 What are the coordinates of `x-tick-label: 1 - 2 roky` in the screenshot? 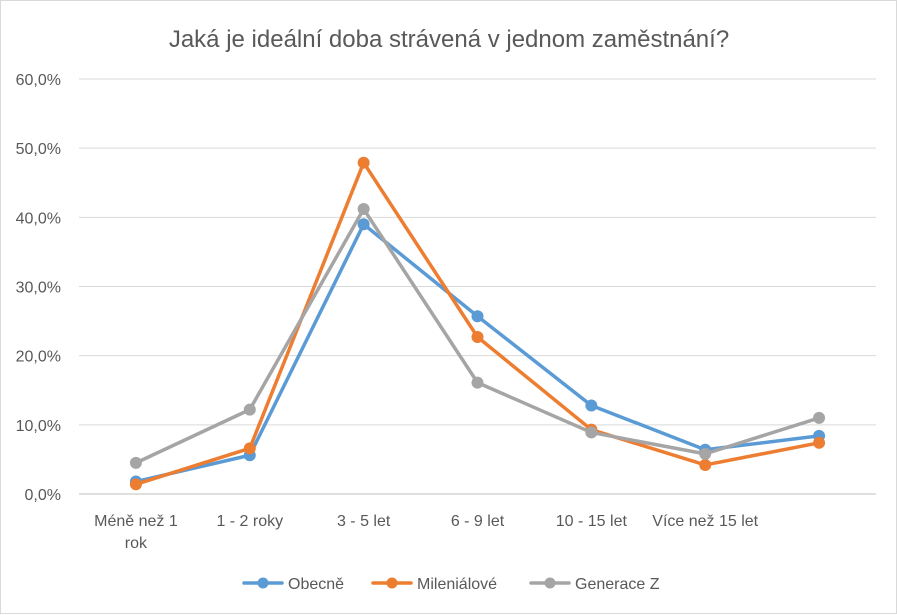 It's located at (249, 521).